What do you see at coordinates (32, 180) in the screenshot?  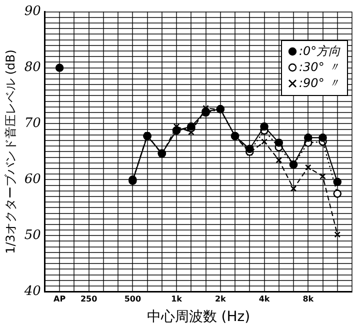 I see `y-tick-label: 60` at bounding box center [32, 180].